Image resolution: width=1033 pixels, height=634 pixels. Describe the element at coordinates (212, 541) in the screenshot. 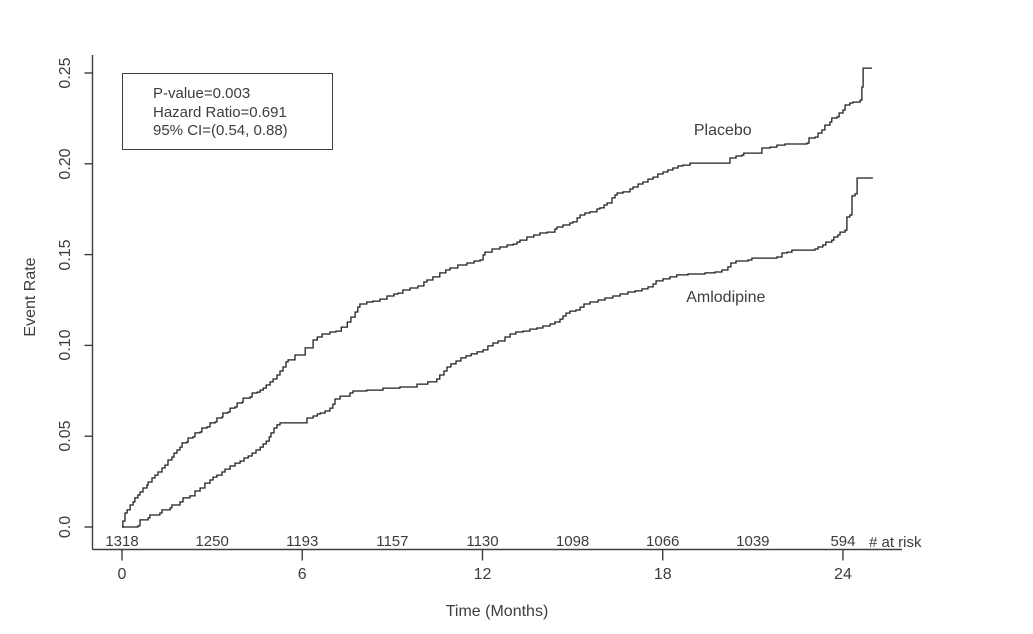

I see `at-risk-value: 1250` at that location.